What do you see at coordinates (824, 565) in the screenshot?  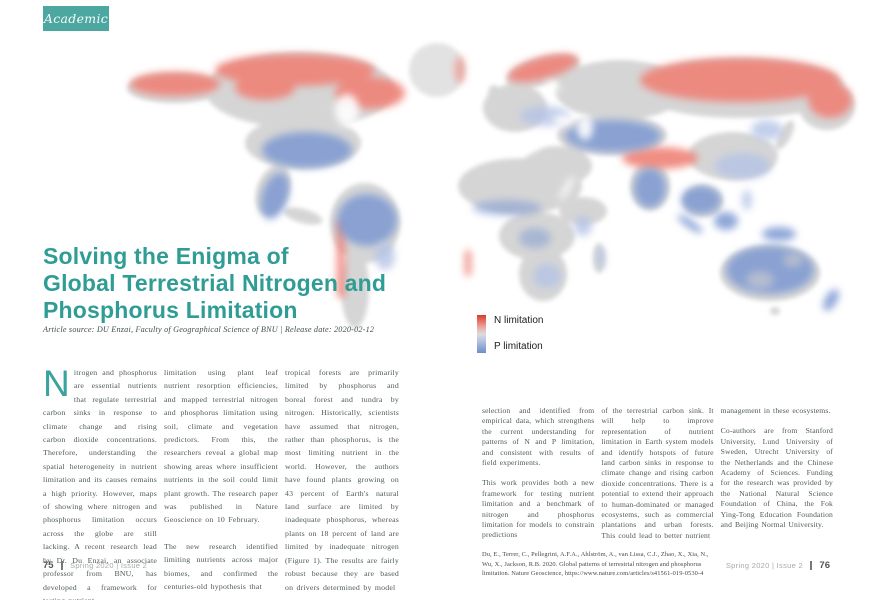 I see `right-page-number: 76` at bounding box center [824, 565].